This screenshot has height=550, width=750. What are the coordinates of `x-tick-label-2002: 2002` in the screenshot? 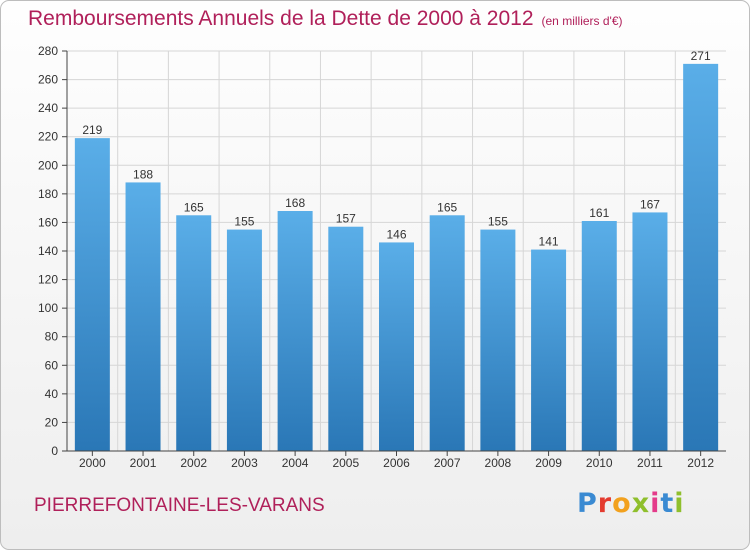 It's located at (193, 463).